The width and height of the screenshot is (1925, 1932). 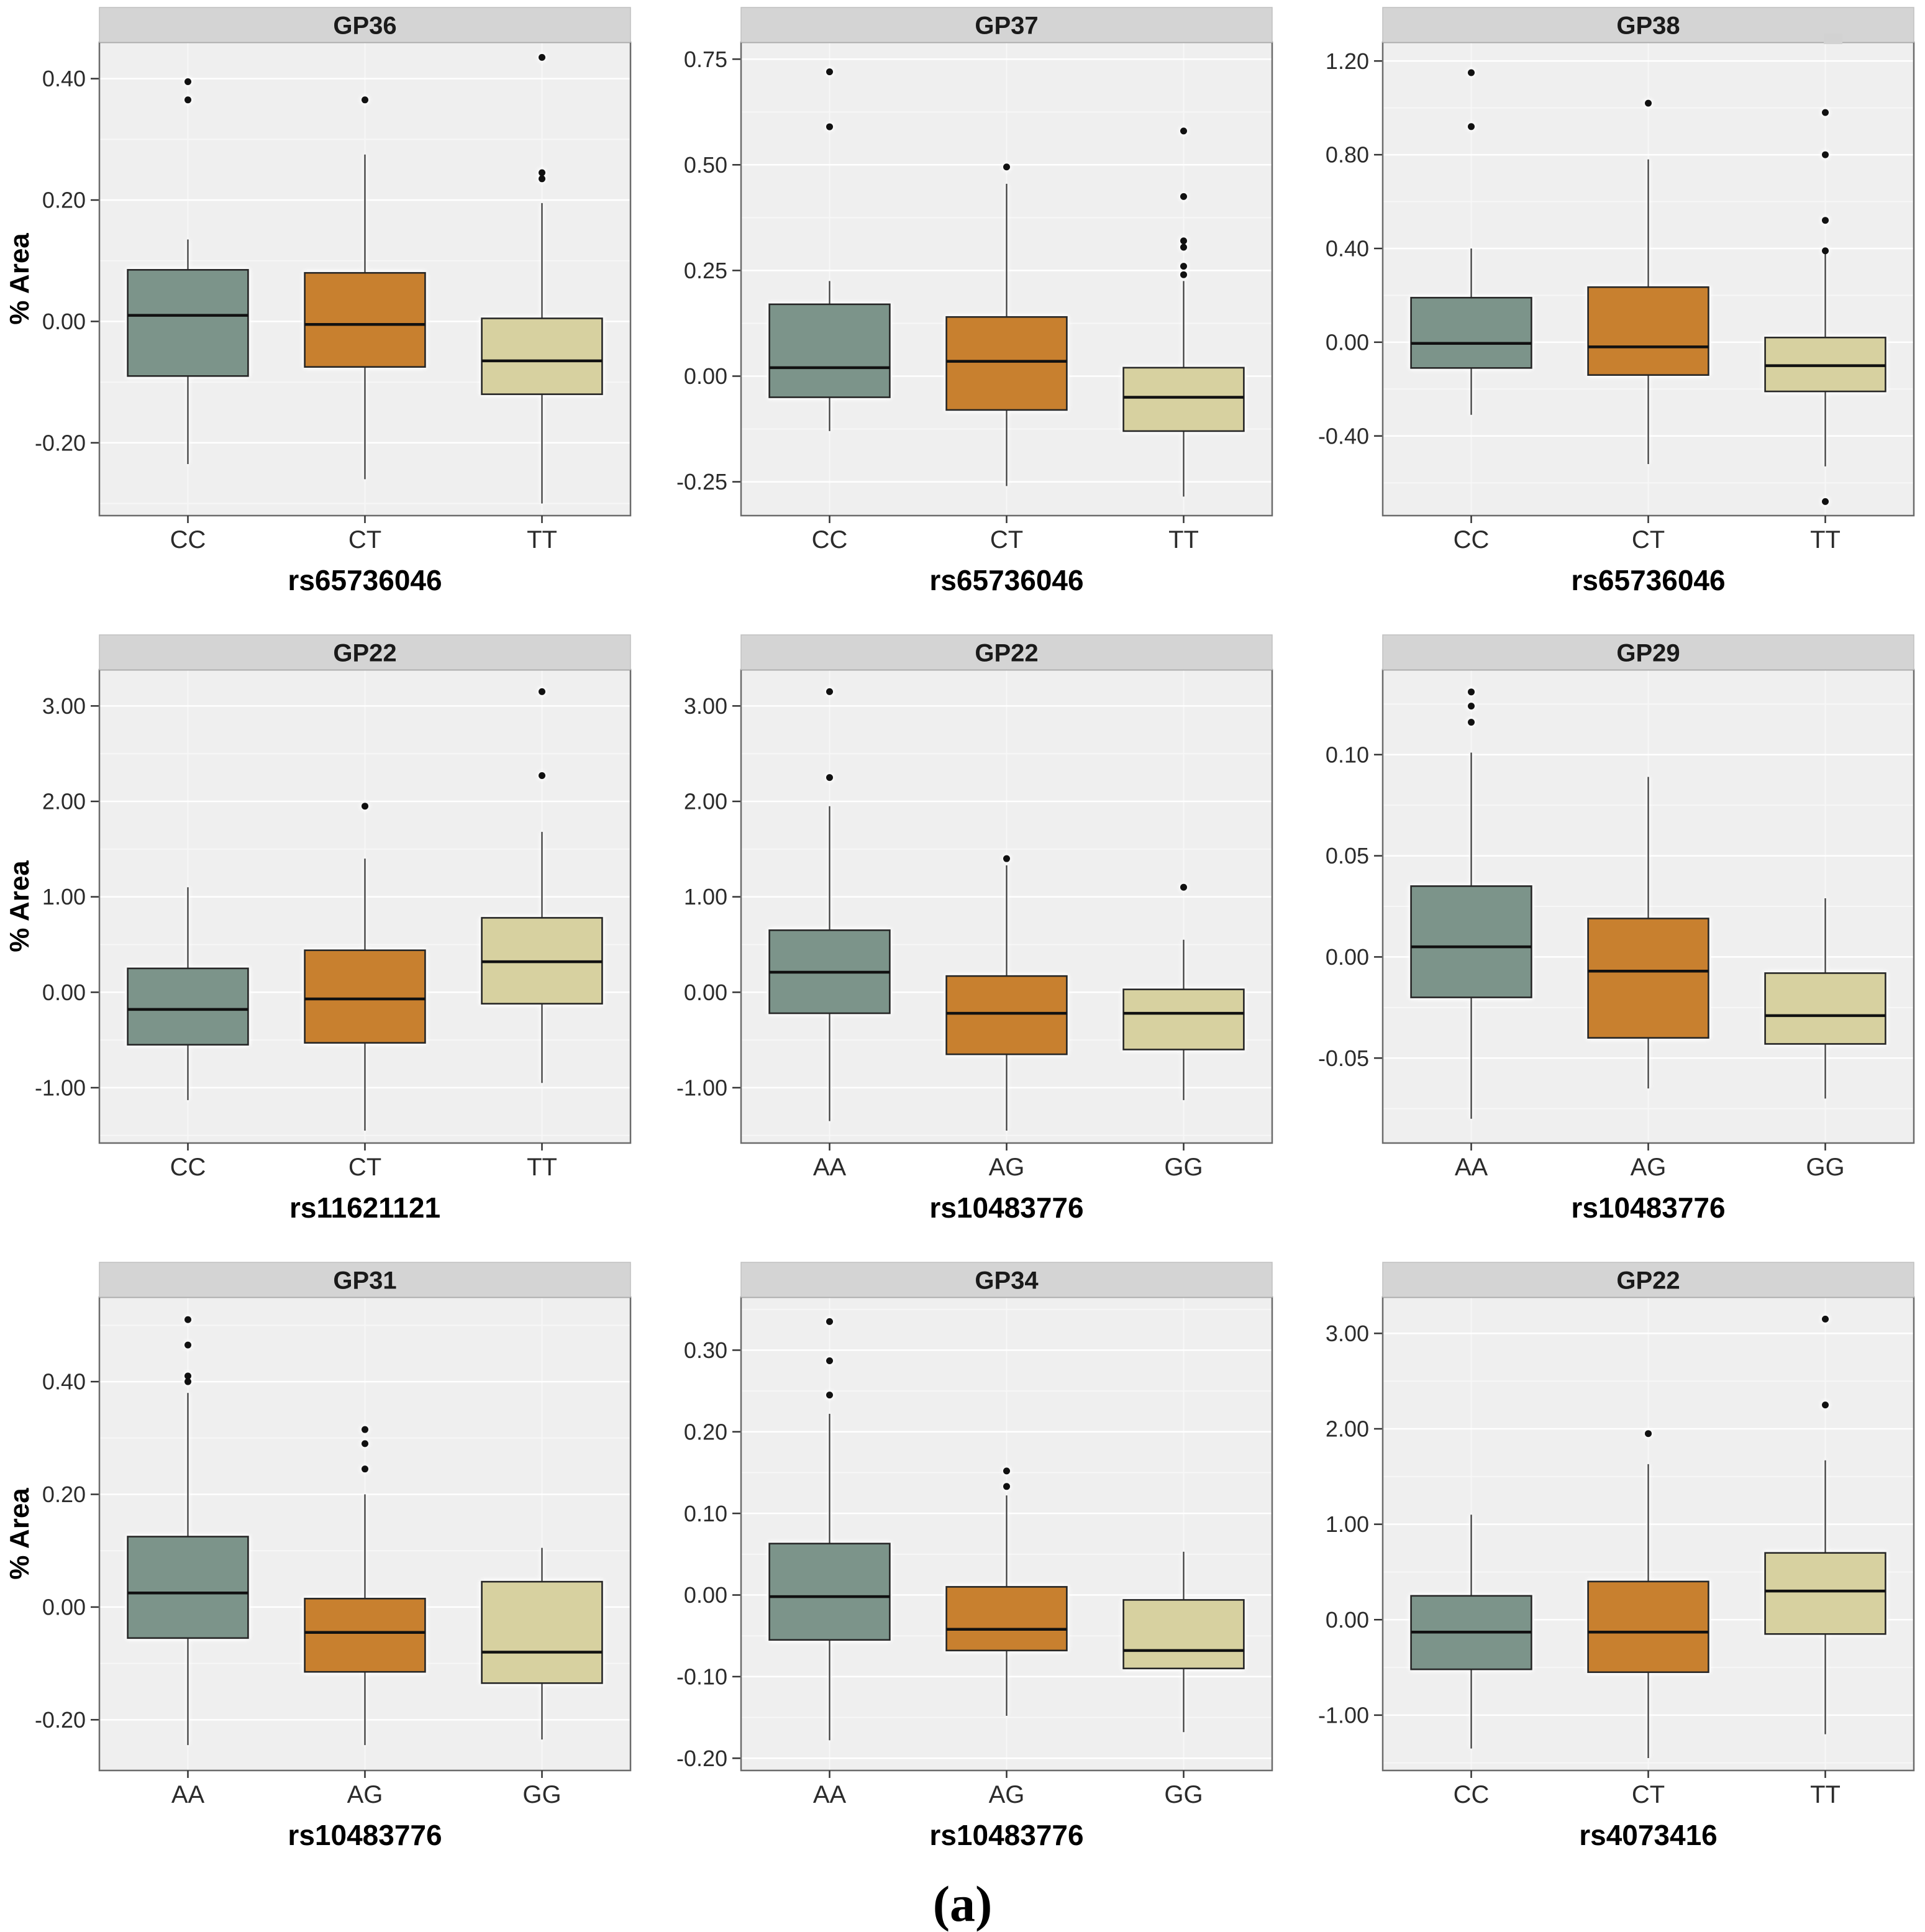 I want to click on x-category-label: AA, so click(x=830, y=1794).